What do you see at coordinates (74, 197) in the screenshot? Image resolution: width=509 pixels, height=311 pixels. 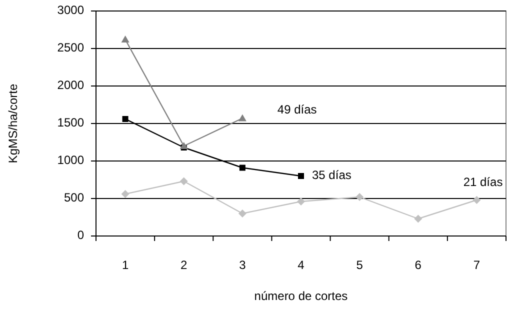 I see `y-tick-label: 500` at bounding box center [74, 197].